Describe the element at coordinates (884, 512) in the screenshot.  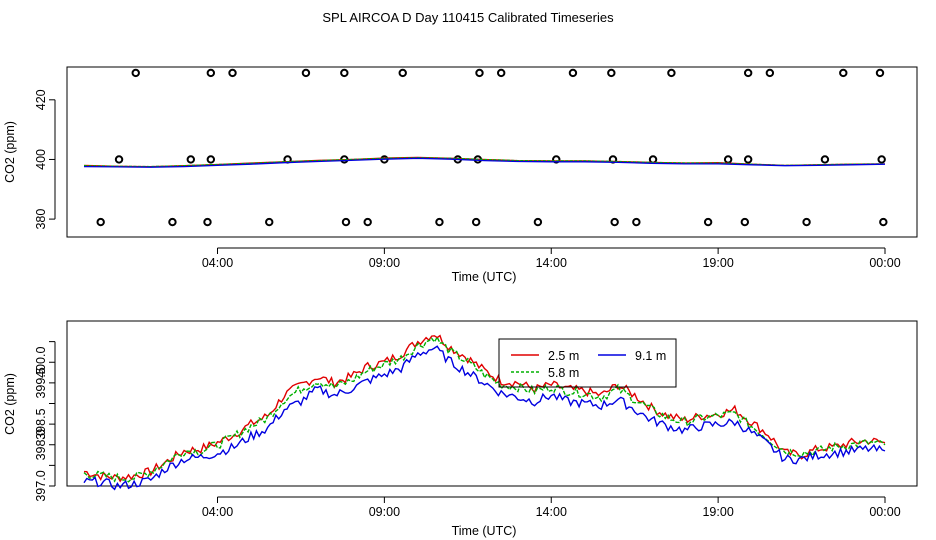
I see `bottom-x-tick-label: 00:00` at that location.